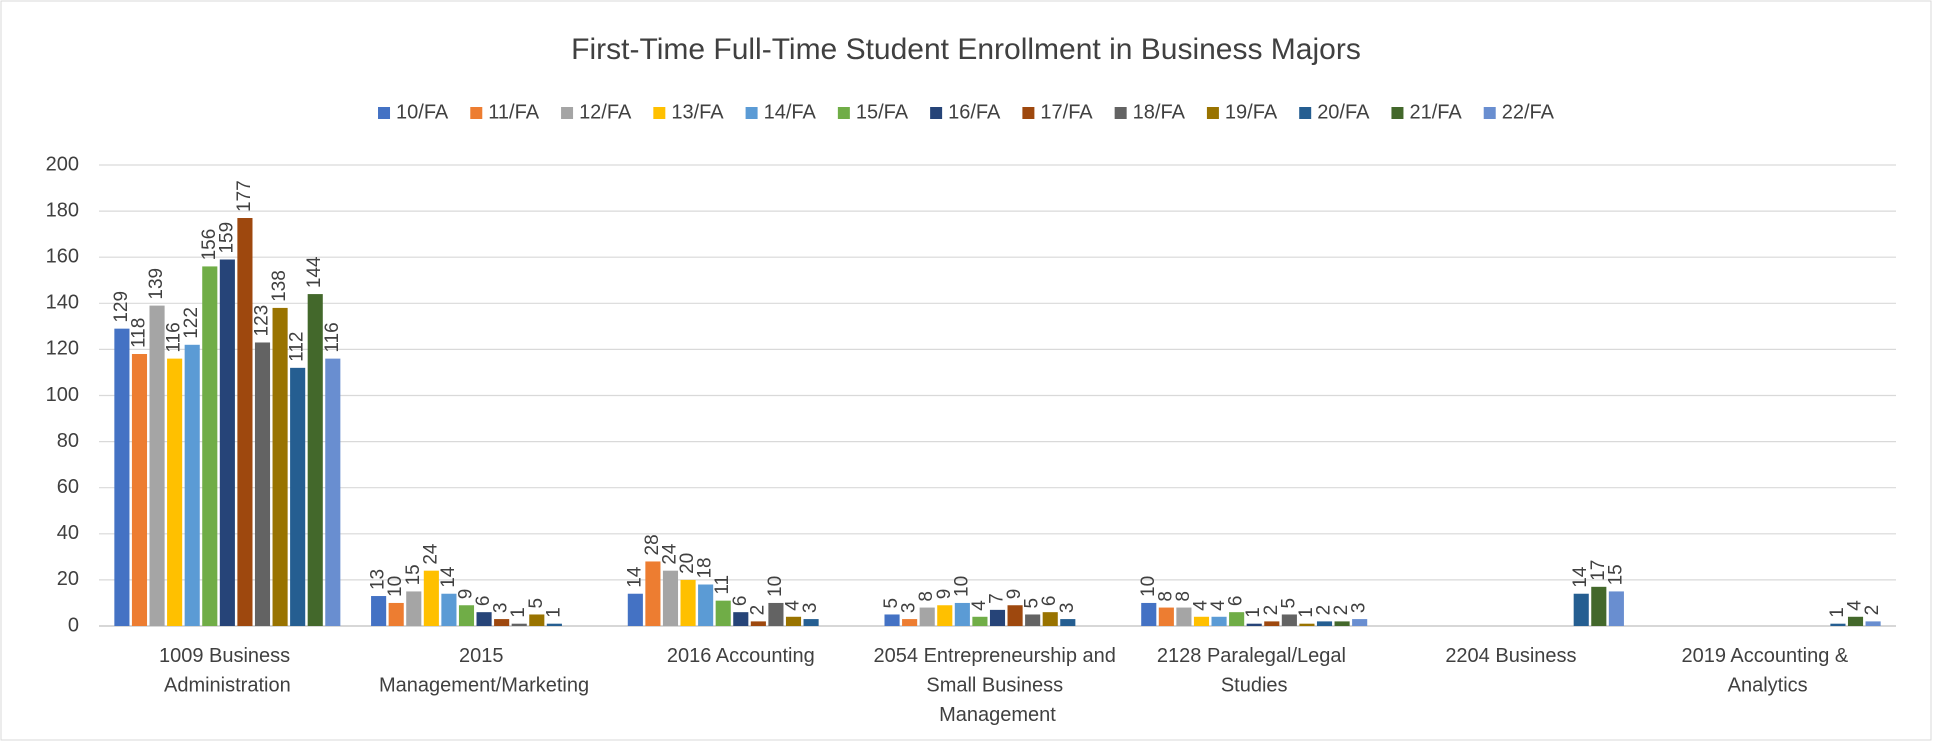  I want to click on data-label: 144, so click(314, 272).